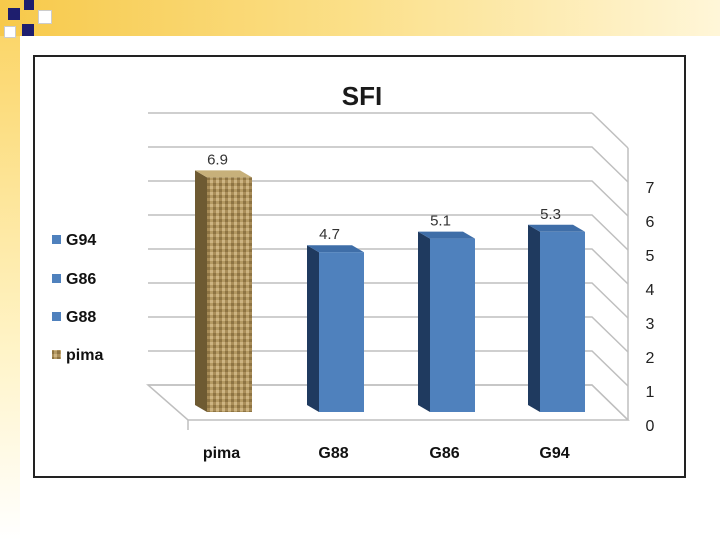 The width and height of the screenshot is (720, 540). I want to click on legend-label: G94, so click(81, 240).